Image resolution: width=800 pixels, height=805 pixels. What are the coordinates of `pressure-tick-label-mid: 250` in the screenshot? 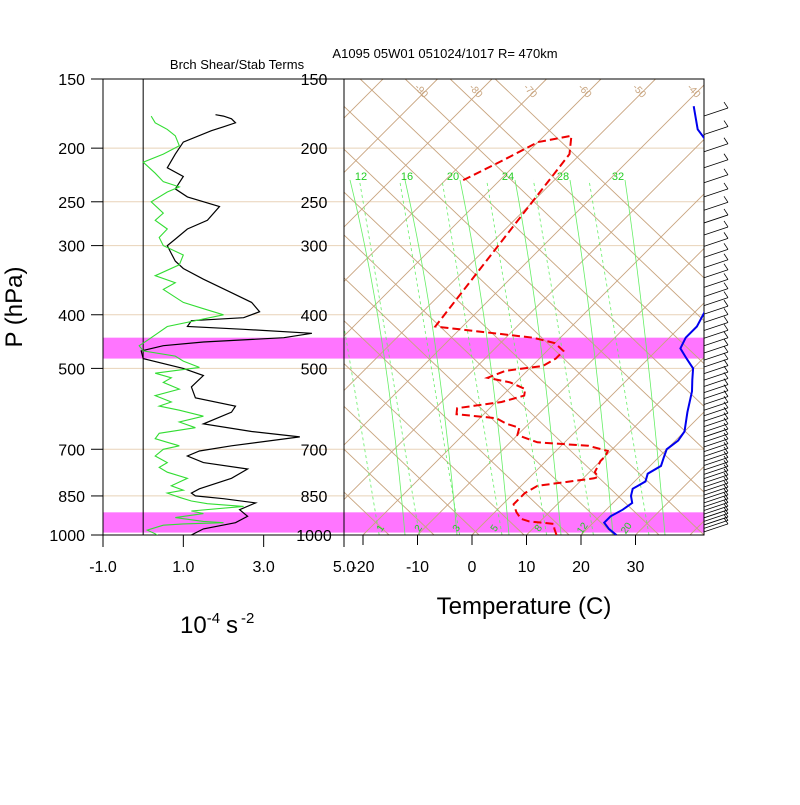 It's located at (314, 203).